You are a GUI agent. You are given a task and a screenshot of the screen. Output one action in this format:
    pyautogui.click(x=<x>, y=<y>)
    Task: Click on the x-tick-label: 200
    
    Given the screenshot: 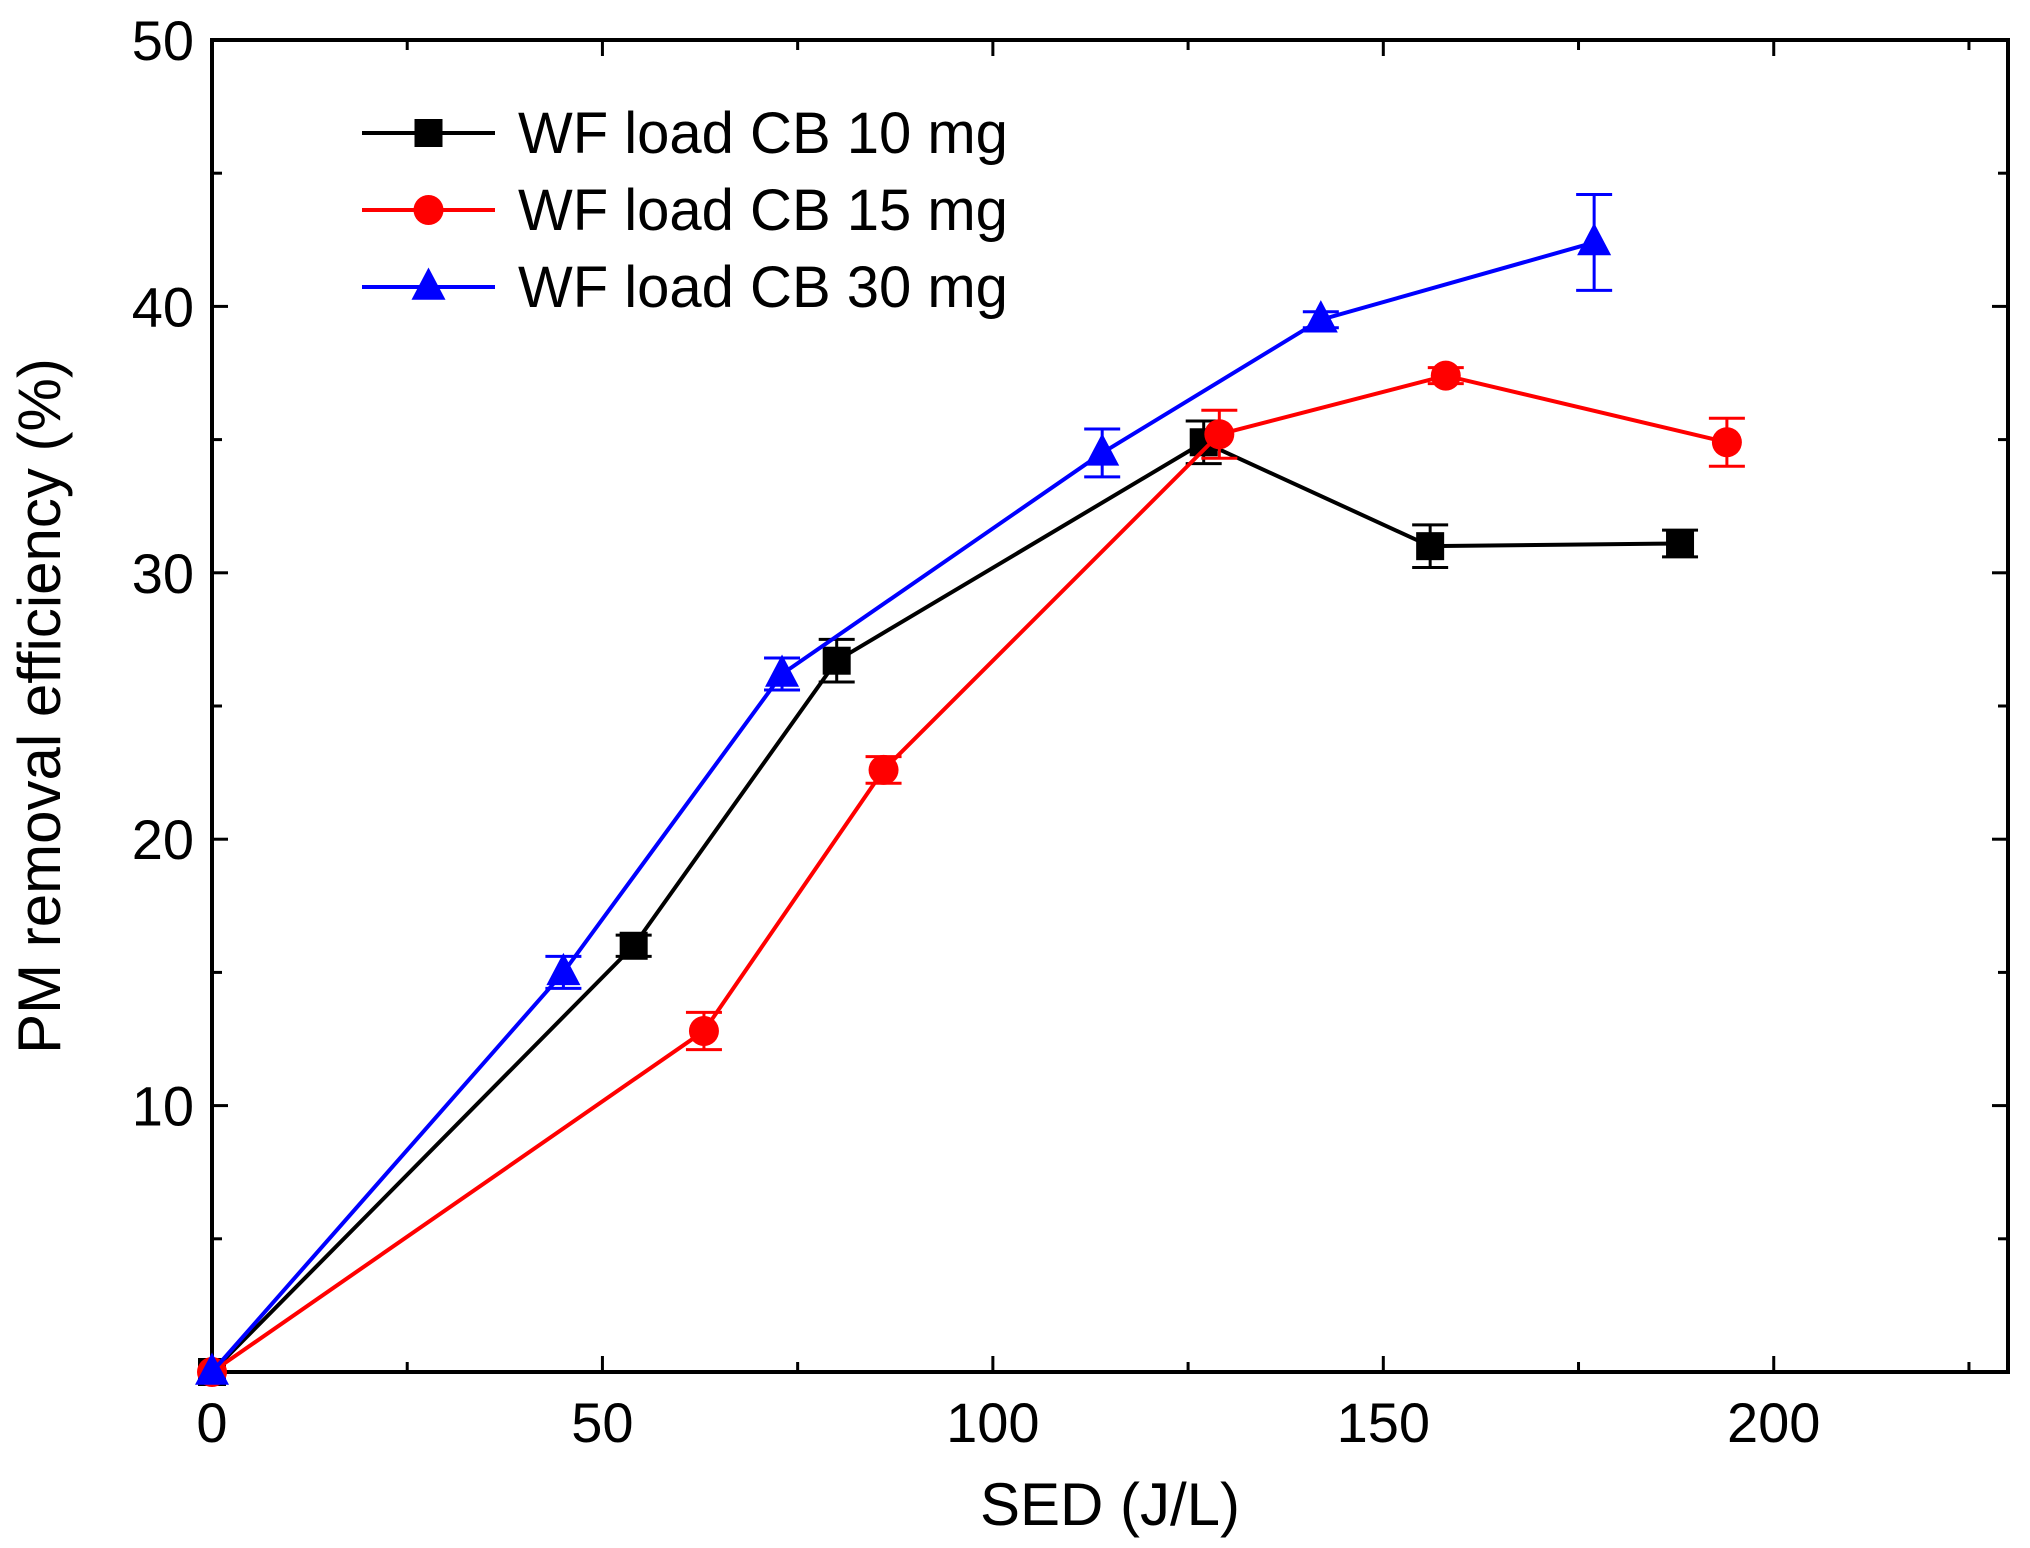 What is the action you would take?
    pyautogui.click(x=1773, y=1422)
    